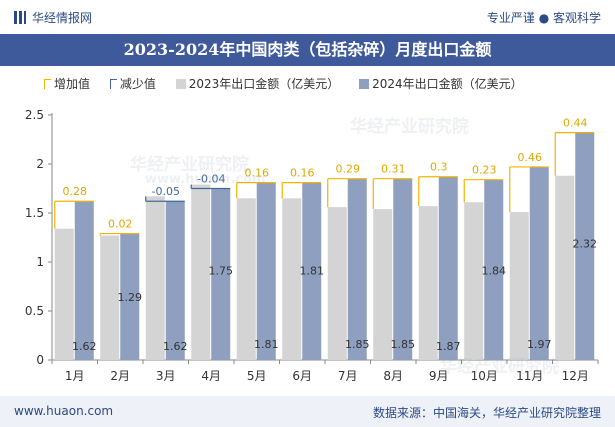  What do you see at coordinates (20, 17) in the screenshot?
I see `logo-icon` at bounding box center [20, 17].